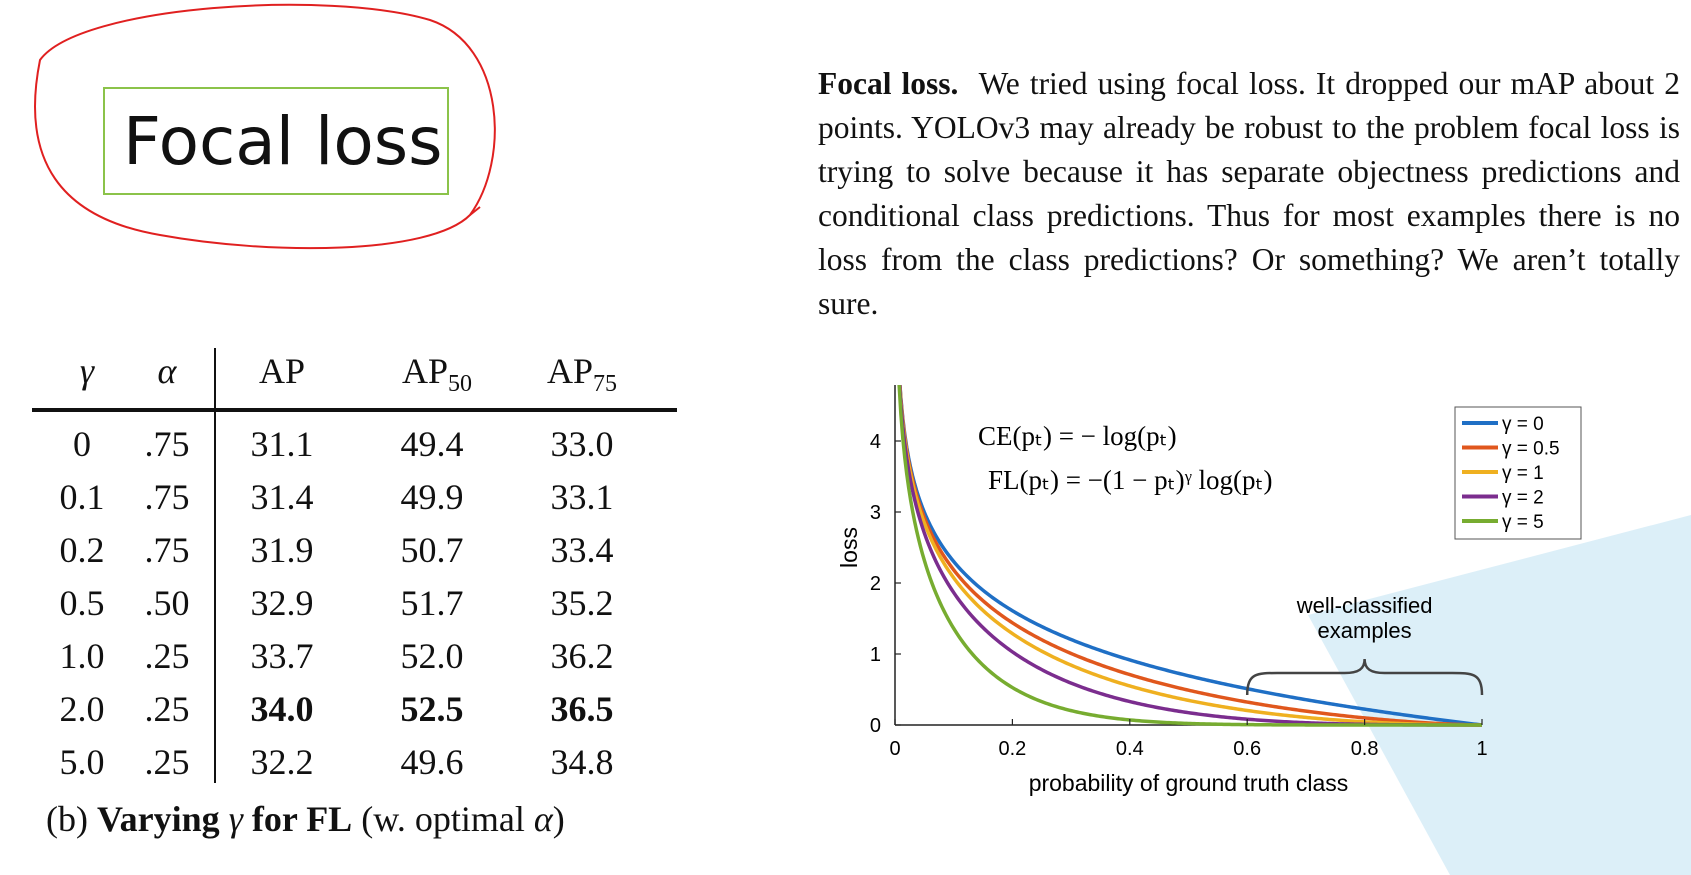 This screenshot has width=1691, height=875. What do you see at coordinates (1247, 749) in the screenshot?
I see `x-tick-label: 0.6` at bounding box center [1247, 749].